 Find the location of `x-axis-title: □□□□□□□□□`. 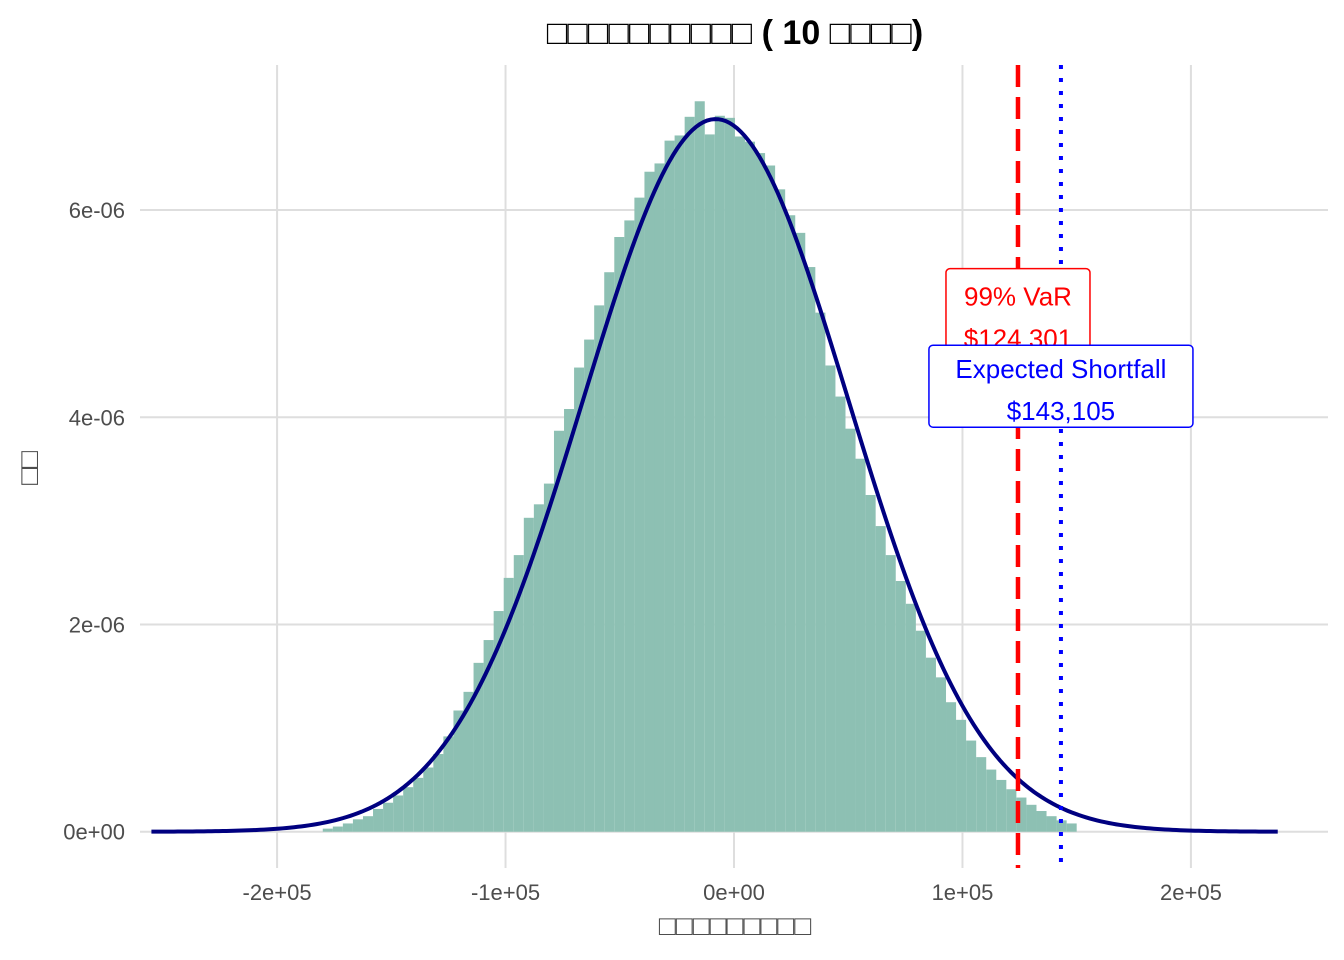

x-axis-title: □□□□□□□□□ is located at coordinates (735, 925).